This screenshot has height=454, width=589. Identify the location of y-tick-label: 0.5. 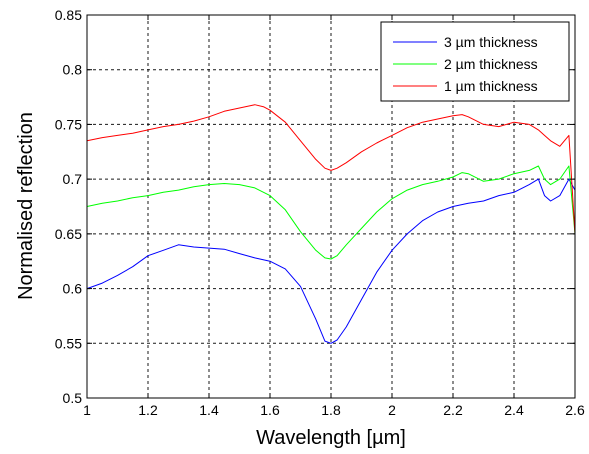
(73, 398).